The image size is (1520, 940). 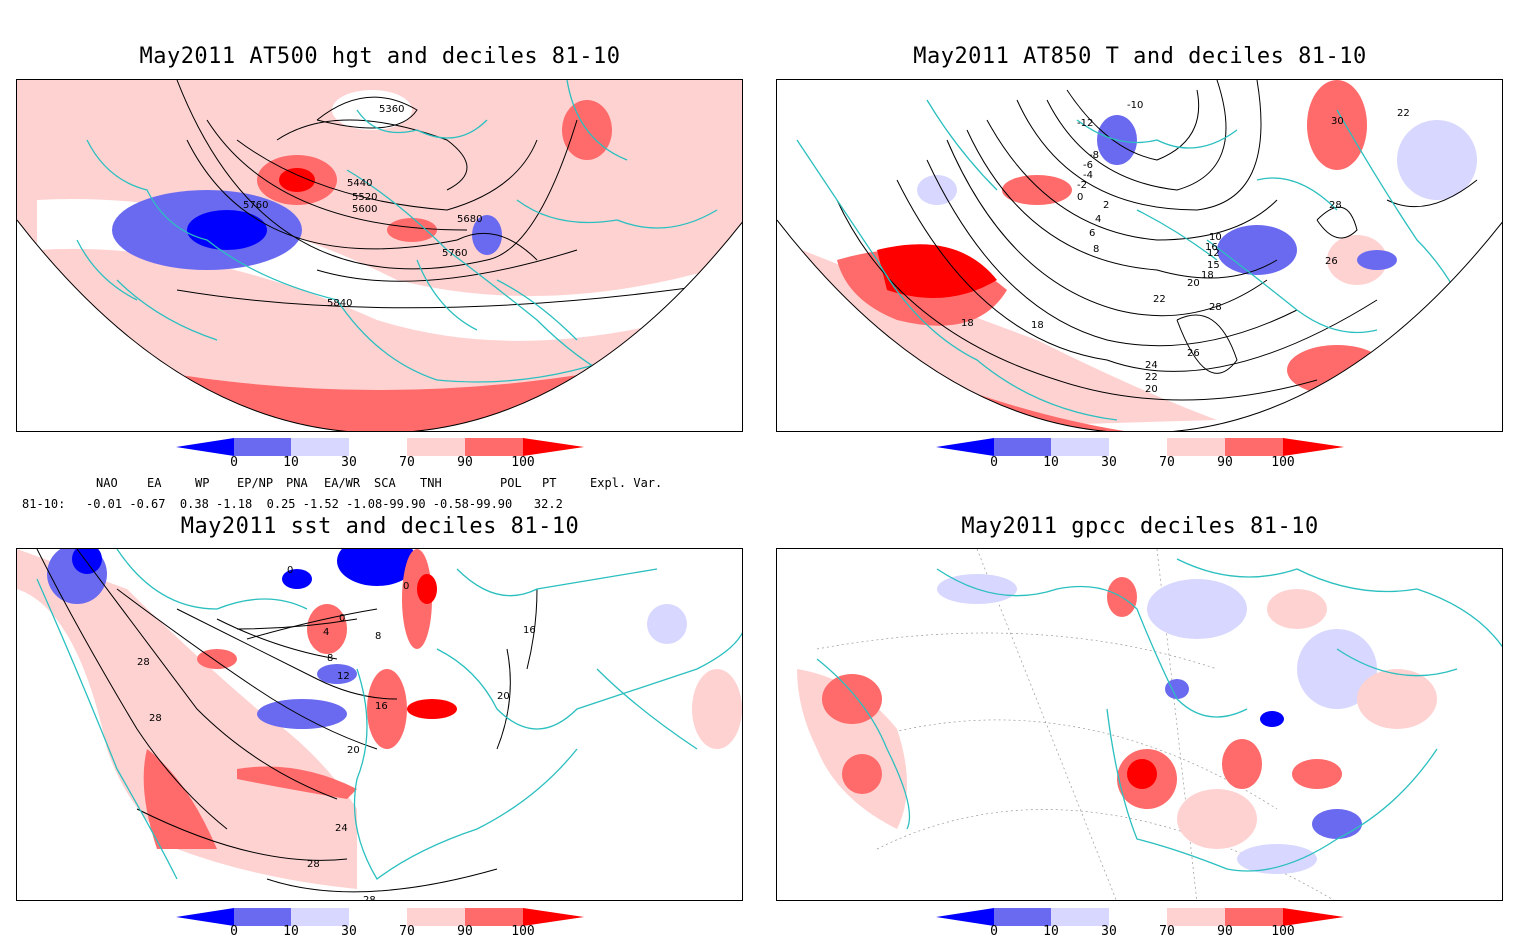 I want to click on contour-label: 15, so click(x=1213, y=265).